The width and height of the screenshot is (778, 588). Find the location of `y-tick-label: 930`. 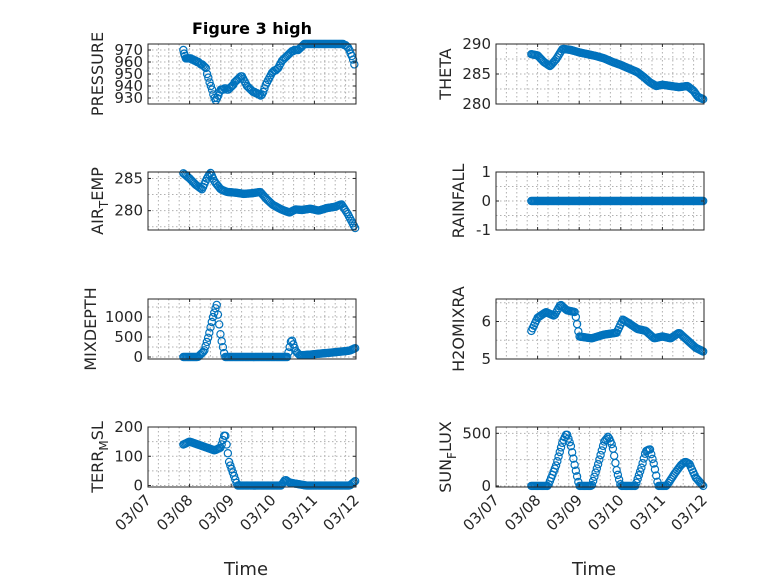

y-tick-label: 930 is located at coordinates (128, 98).